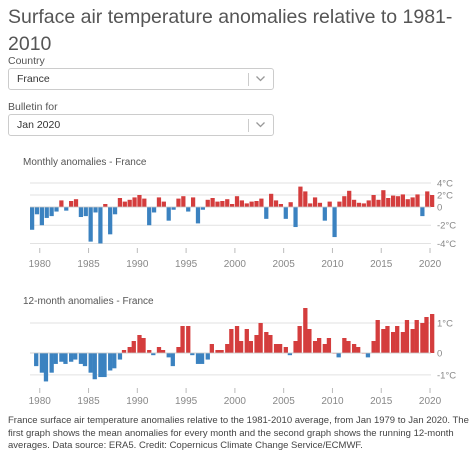  I want to click on x-tick-label: 2005, so click(284, 401).